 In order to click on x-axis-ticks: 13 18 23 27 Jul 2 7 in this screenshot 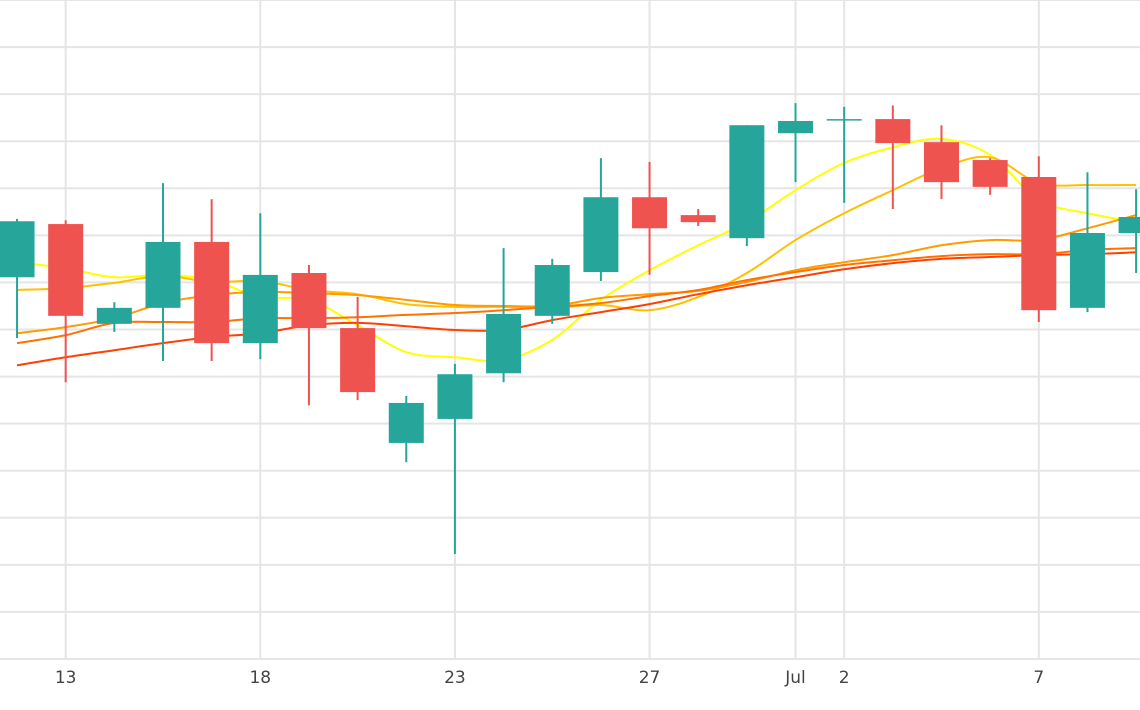, I will do `click(549, 678)`.